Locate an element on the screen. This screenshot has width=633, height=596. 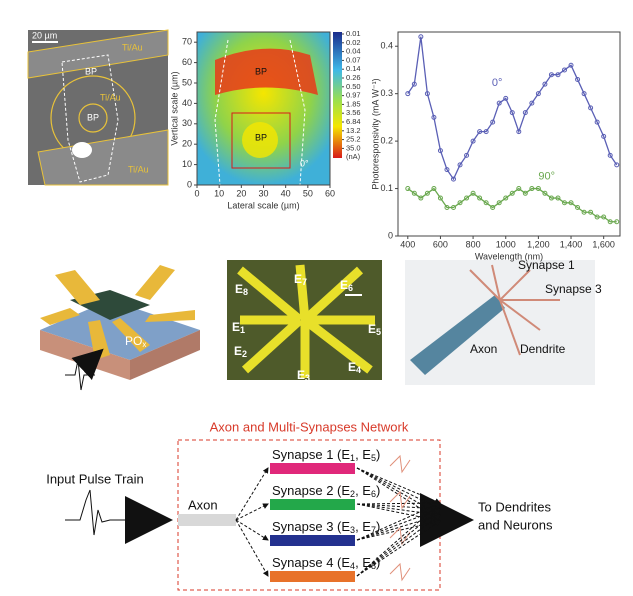
y-tick-label: 0.4 is located at coordinates (386, 46).